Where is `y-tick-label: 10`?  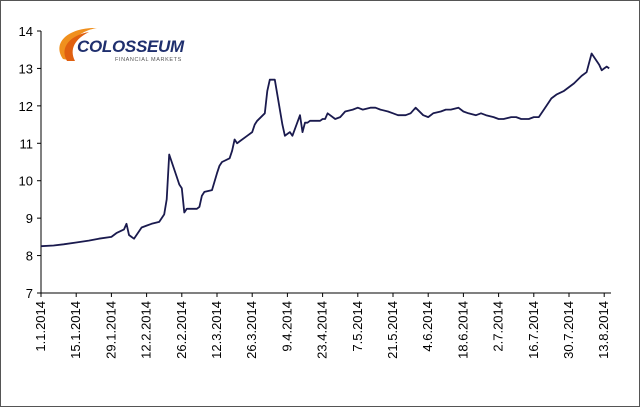 y-tick-label: 10 is located at coordinates (26, 181).